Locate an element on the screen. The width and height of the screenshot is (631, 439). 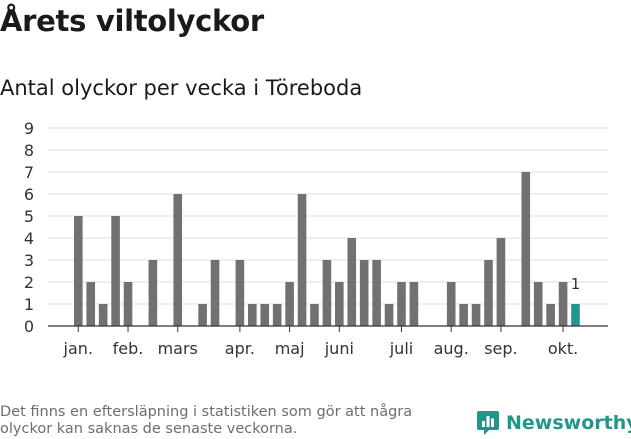
chart-title: Årets viltolyckor is located at coordinates (132, 21).